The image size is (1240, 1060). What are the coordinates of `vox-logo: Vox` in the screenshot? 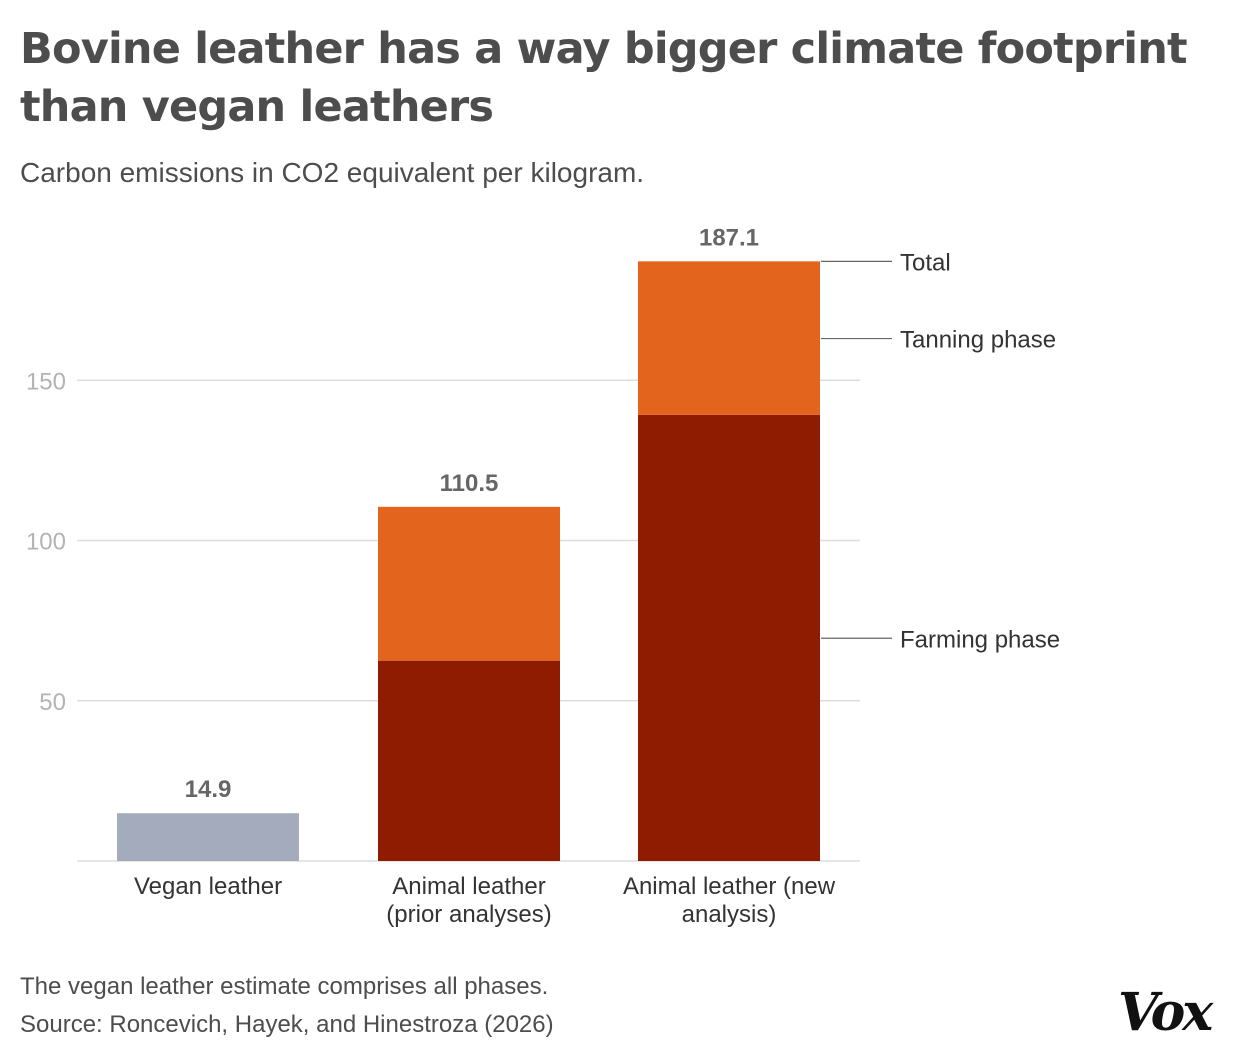 It's located at (1165, 1012).